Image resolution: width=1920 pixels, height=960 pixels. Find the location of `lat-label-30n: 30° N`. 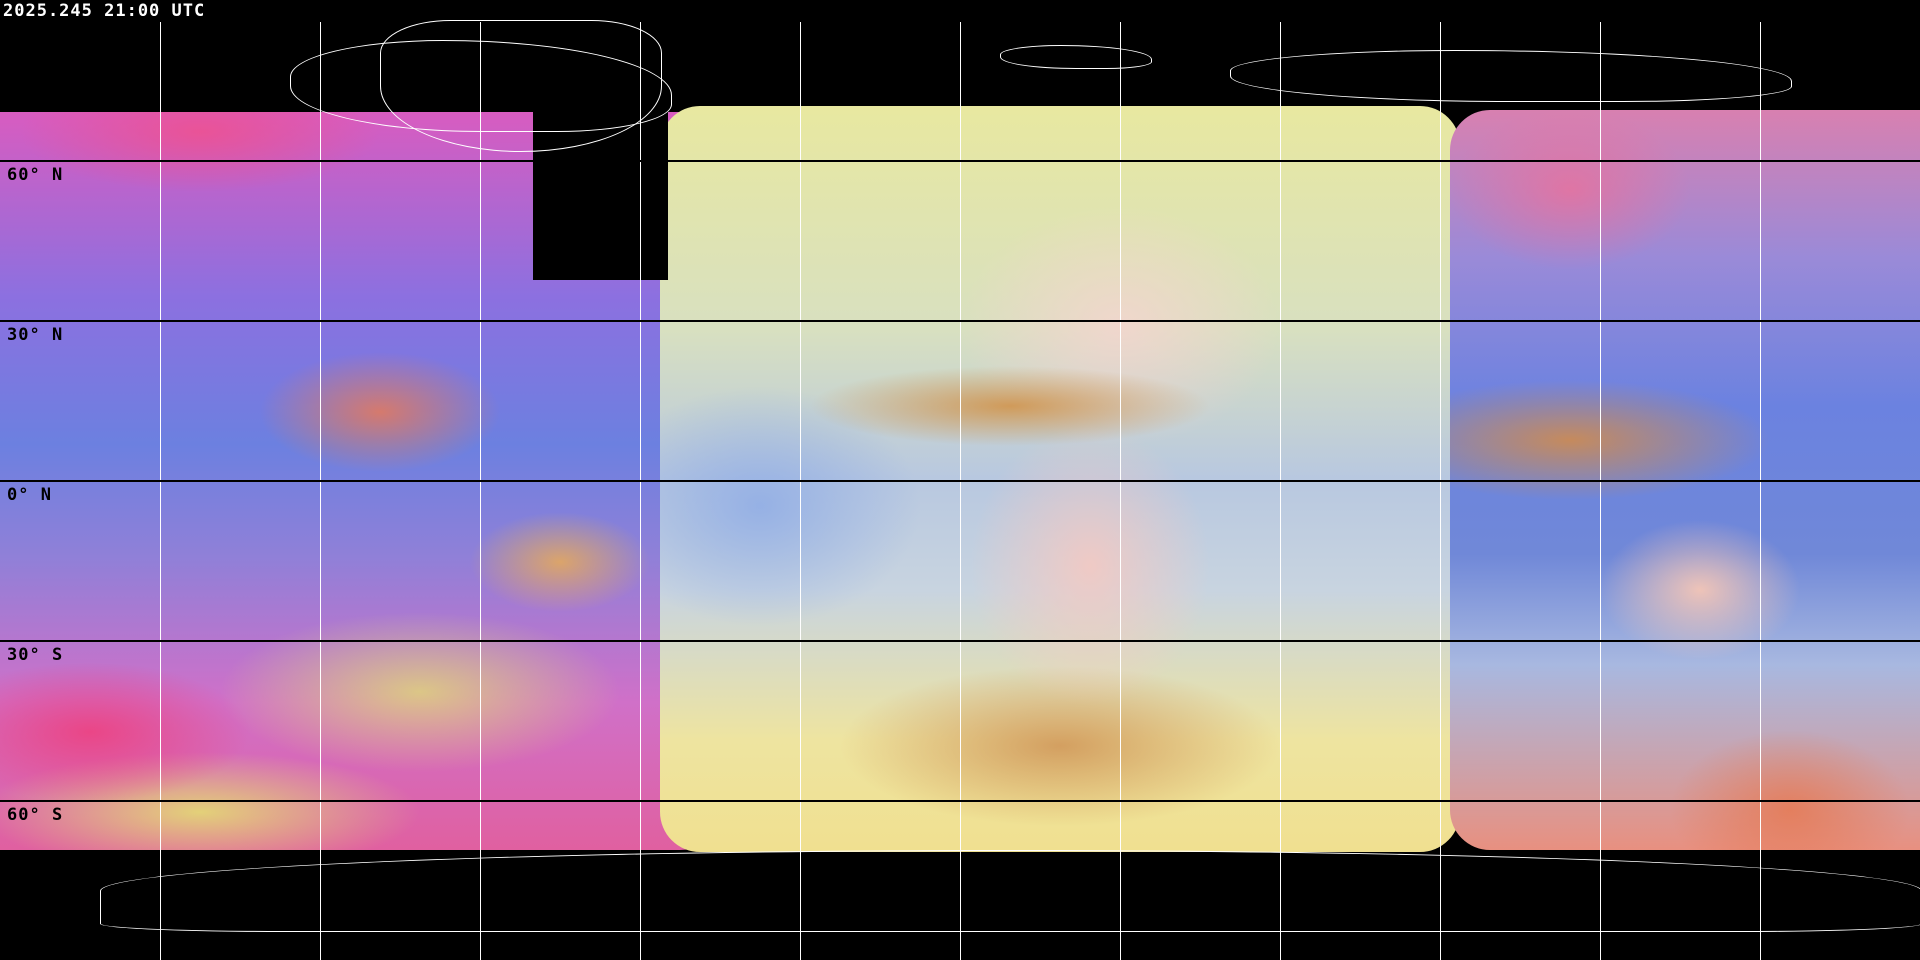

lat-label-30n: 30° N is located at coordinates (35, 335).